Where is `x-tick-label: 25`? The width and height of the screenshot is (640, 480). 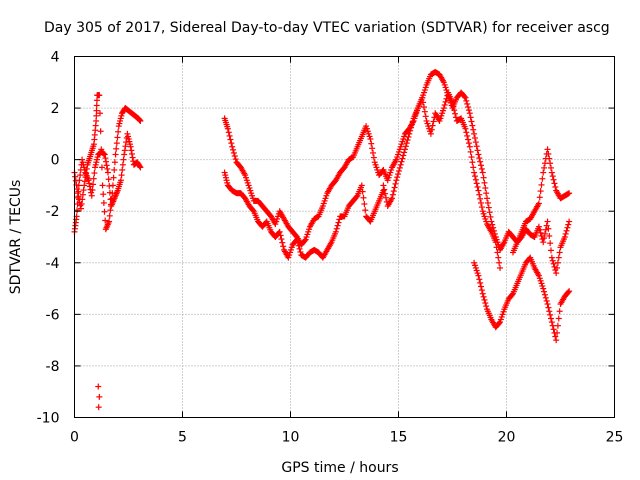
x-tick-label: 25 is located at coordinates (615, 438).